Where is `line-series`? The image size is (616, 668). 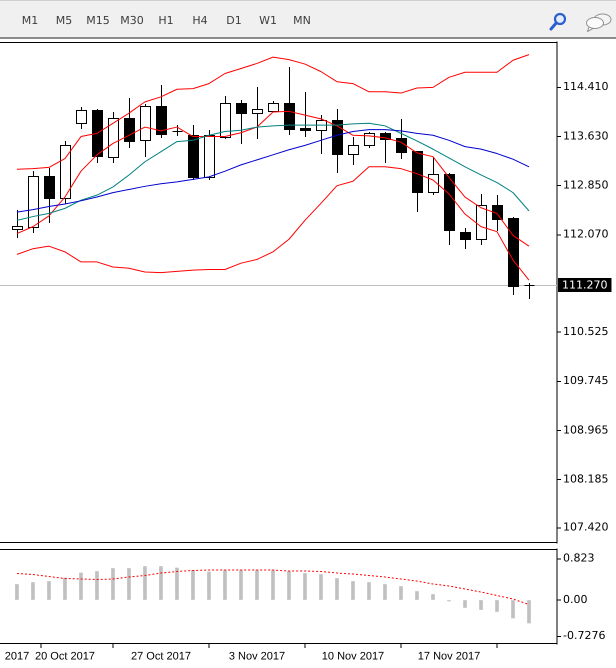
line-series is located at coordinates (273, 587).